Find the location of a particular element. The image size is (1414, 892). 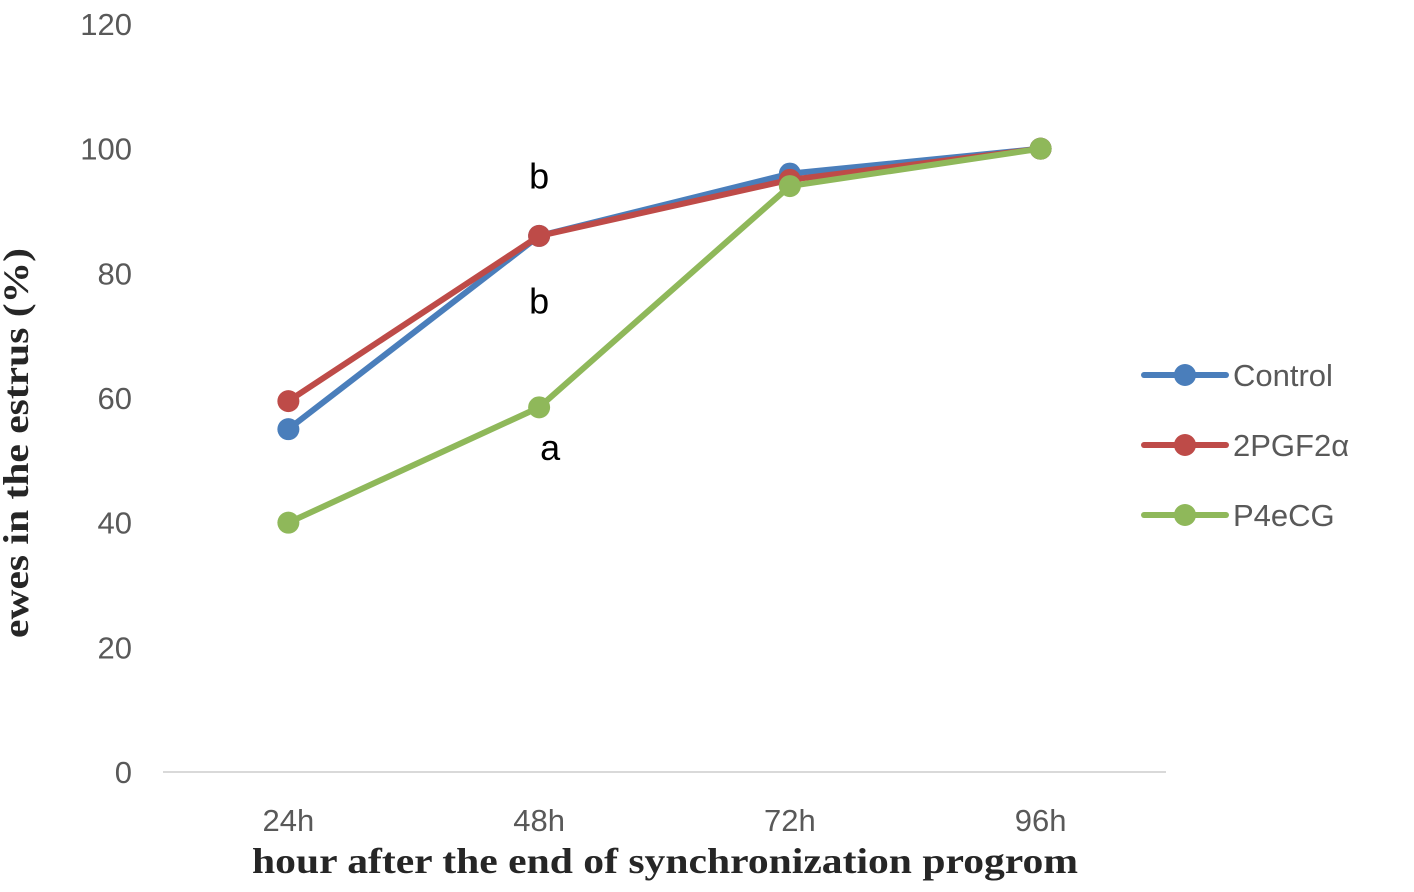

y-tick-label: 80 is located at coordinates (115, 273).